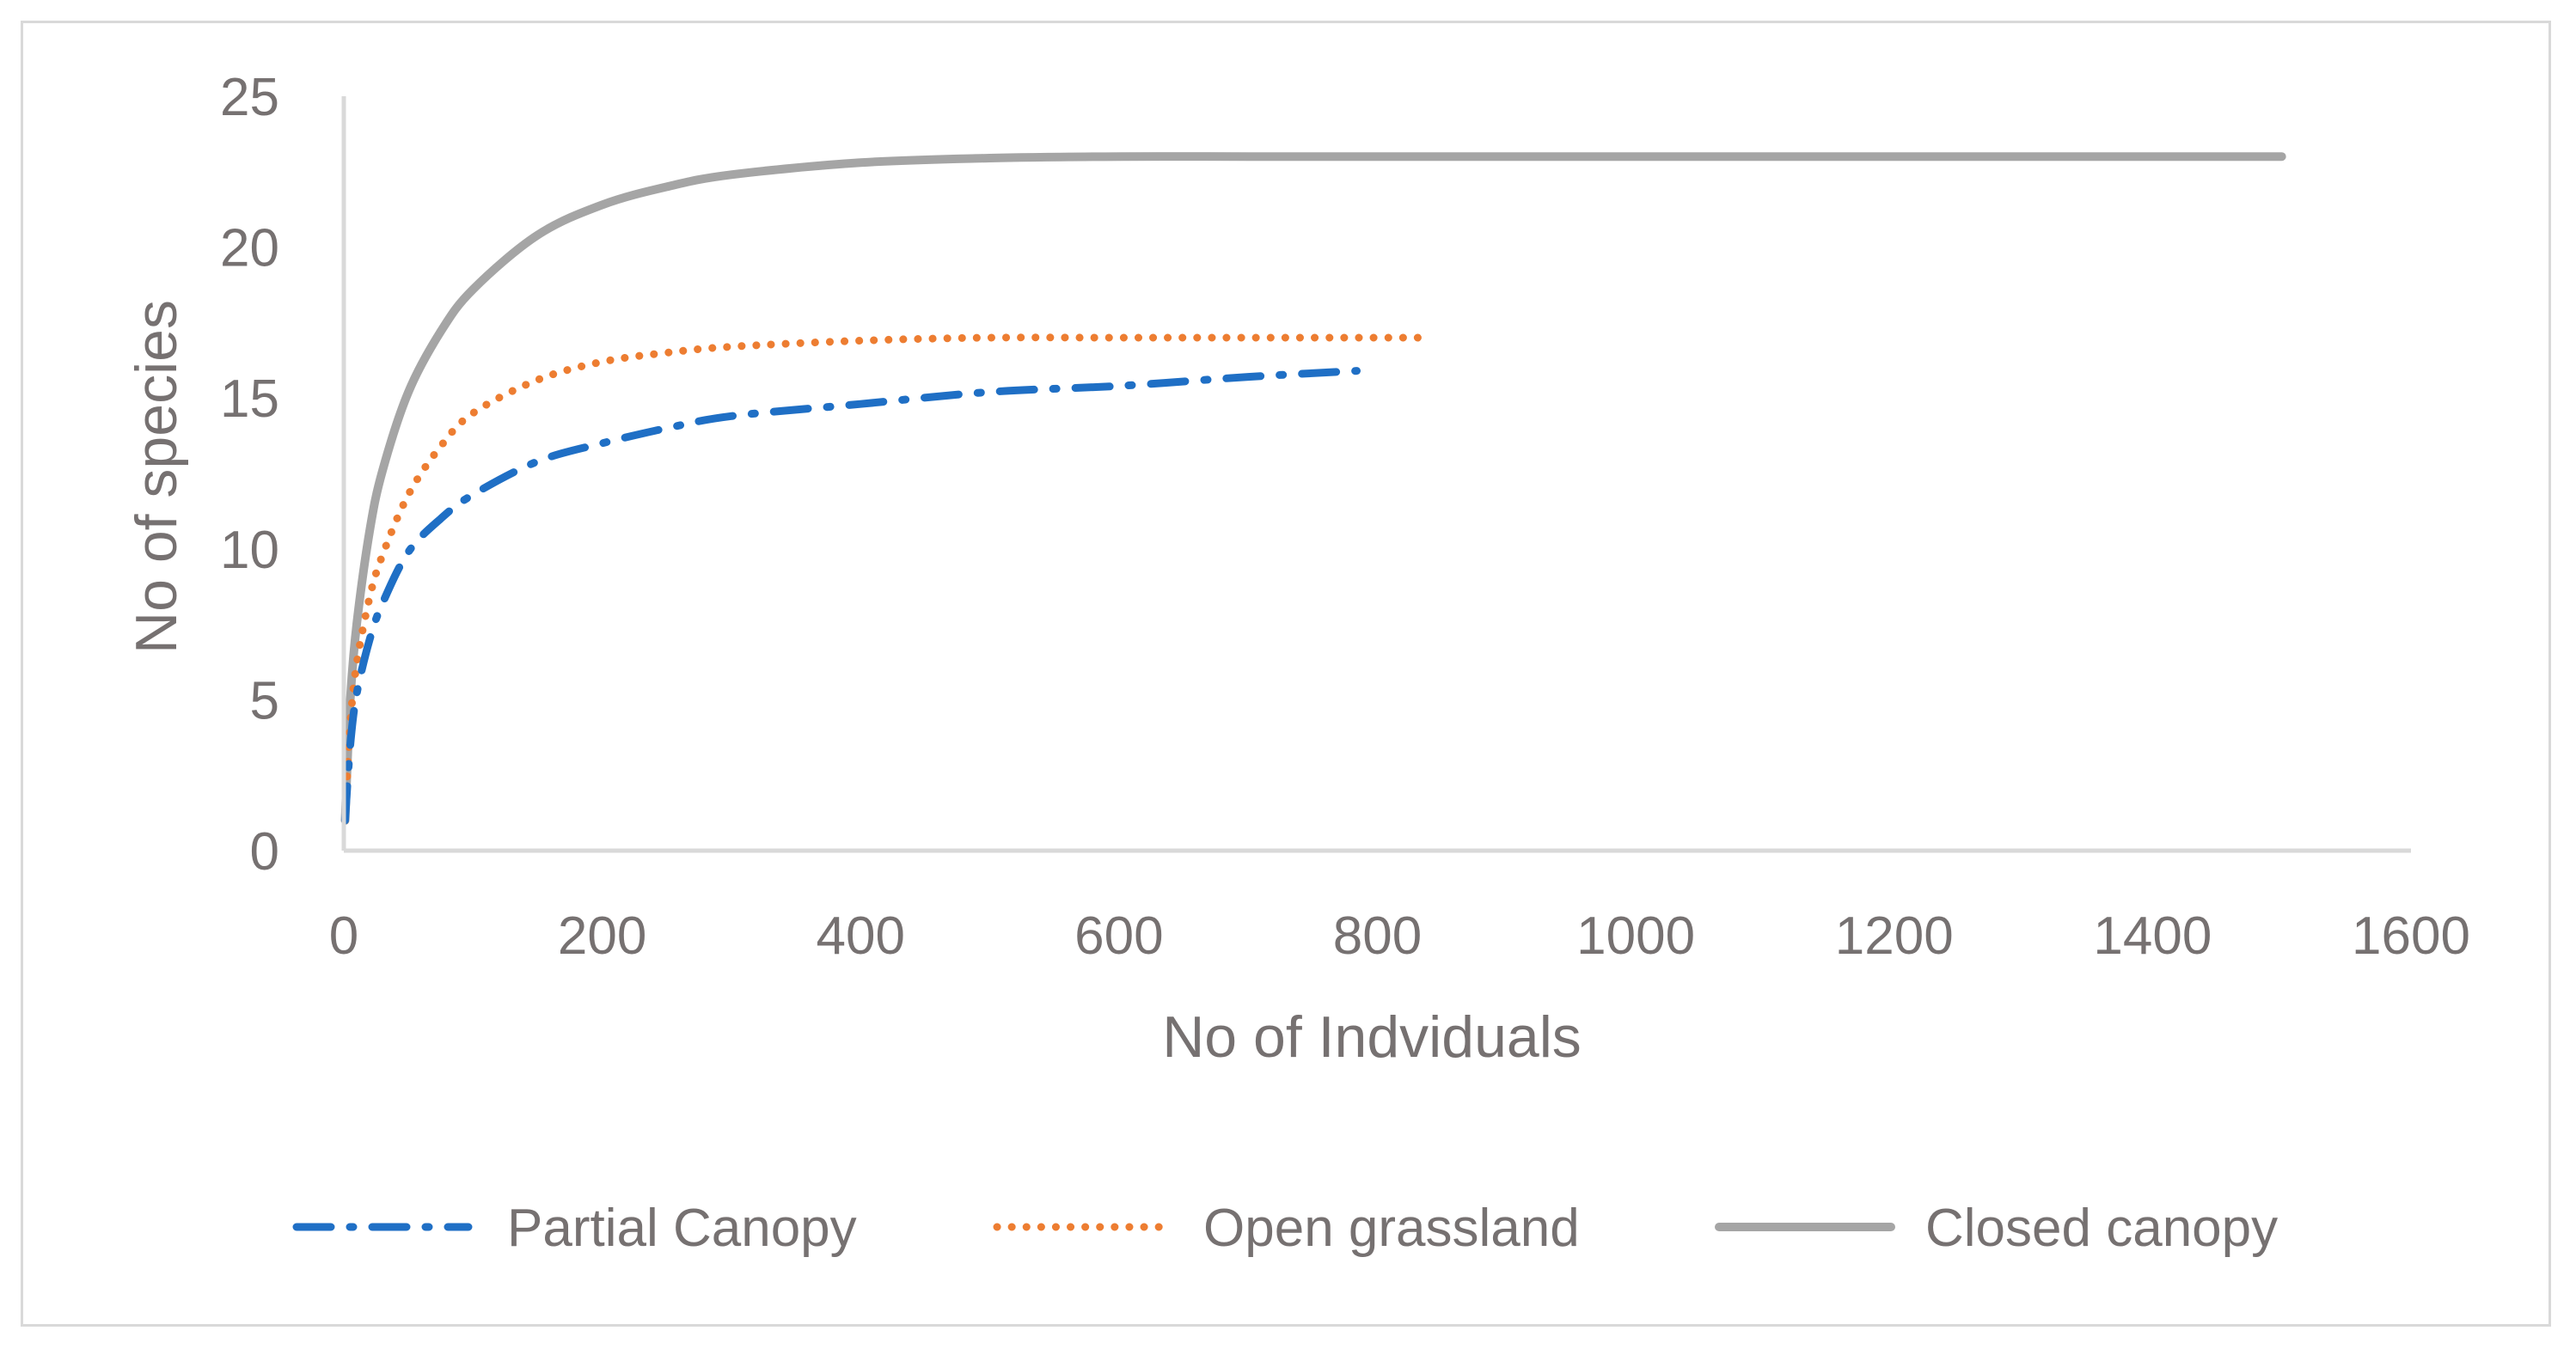  I want to click on y-tick-label: 25, so click(249, 98).